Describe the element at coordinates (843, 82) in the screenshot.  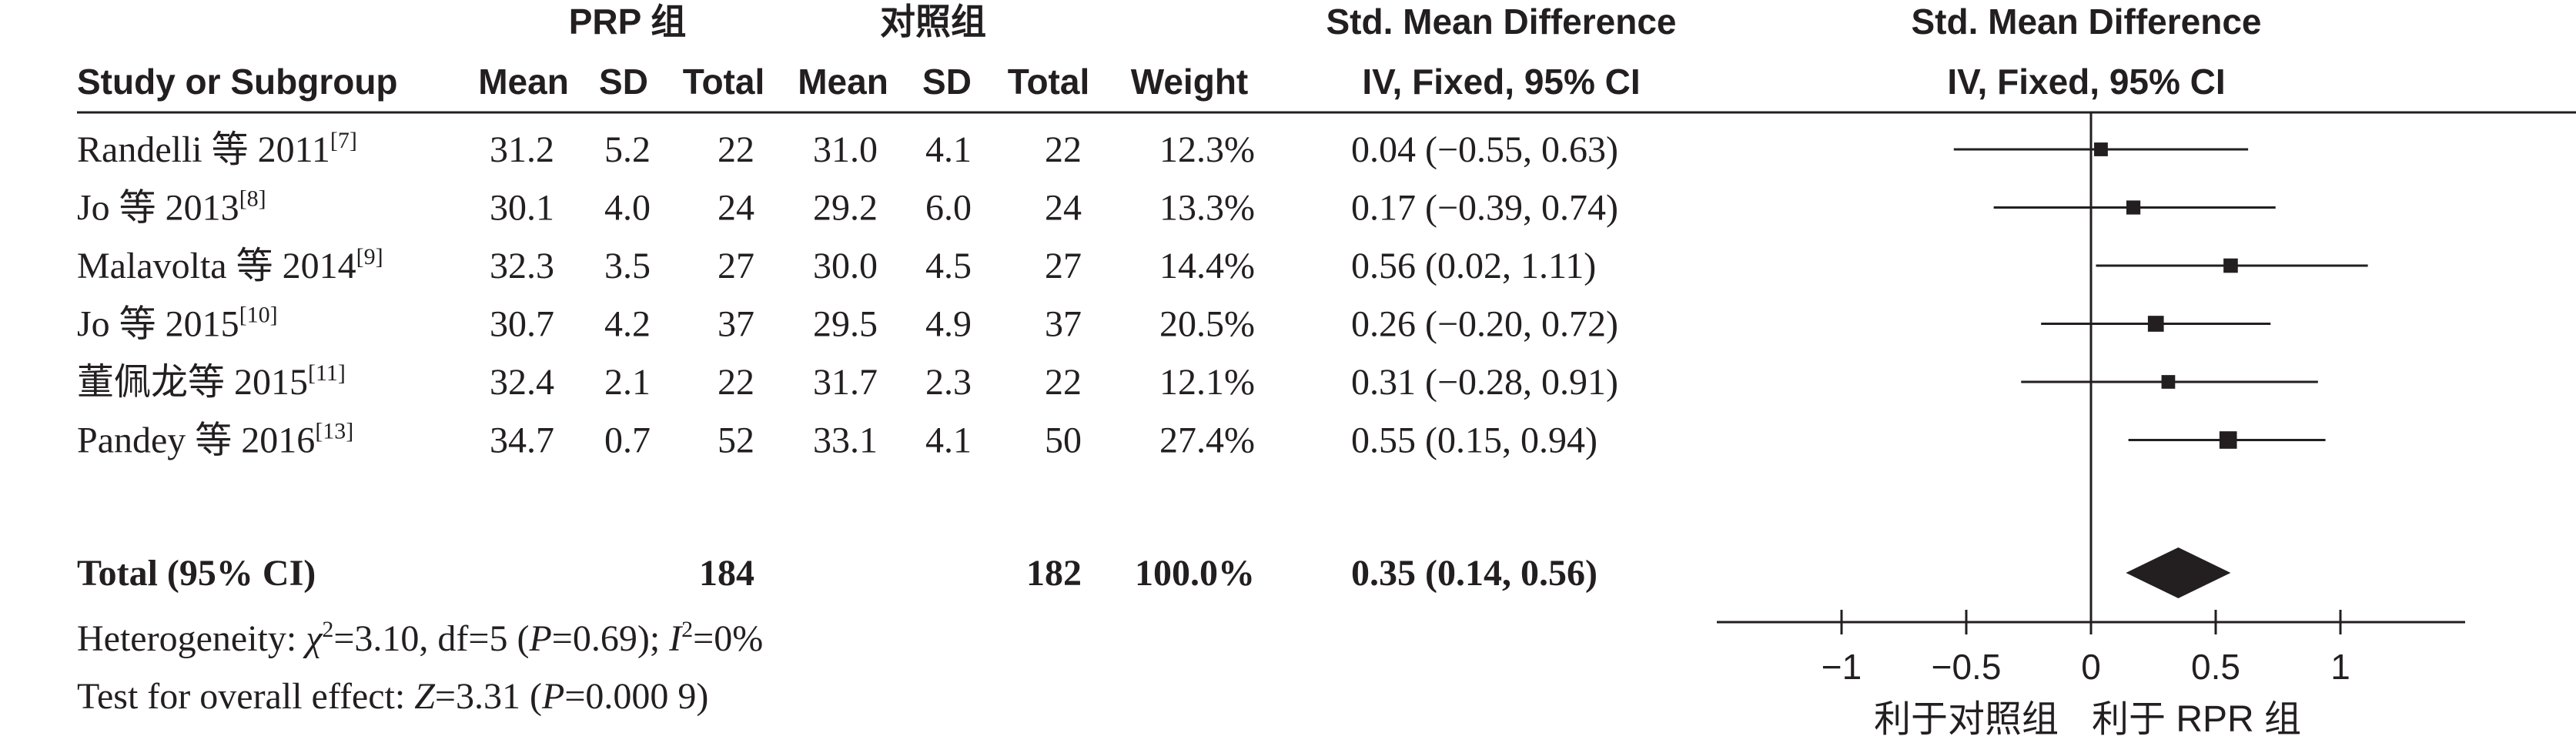
I see `mean2-column-header: Mean` at that location.